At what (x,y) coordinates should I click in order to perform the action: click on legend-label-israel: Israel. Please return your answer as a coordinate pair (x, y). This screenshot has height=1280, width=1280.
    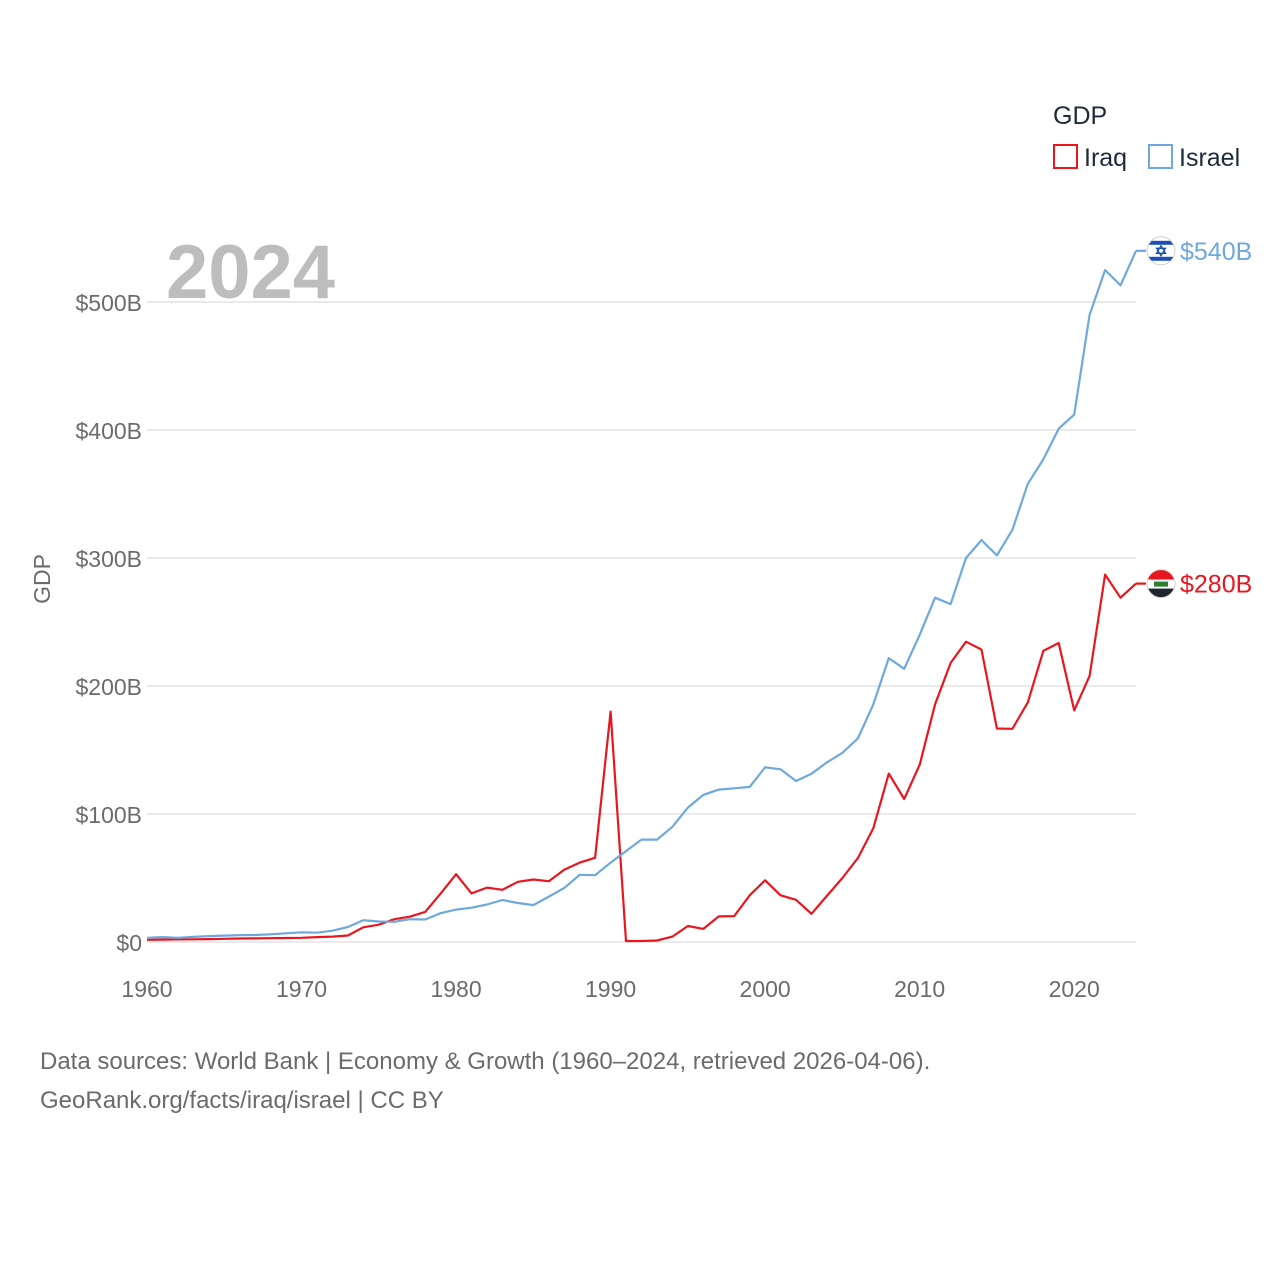
    Looking at the image, I should click on (1209, 158).